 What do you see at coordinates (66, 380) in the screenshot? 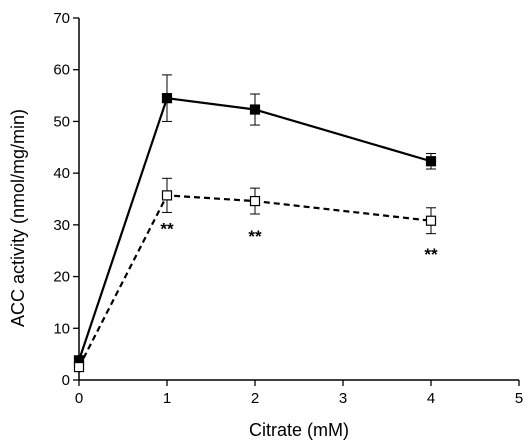
I see `y-tick-label: 0` at bounding box center [66, 380].